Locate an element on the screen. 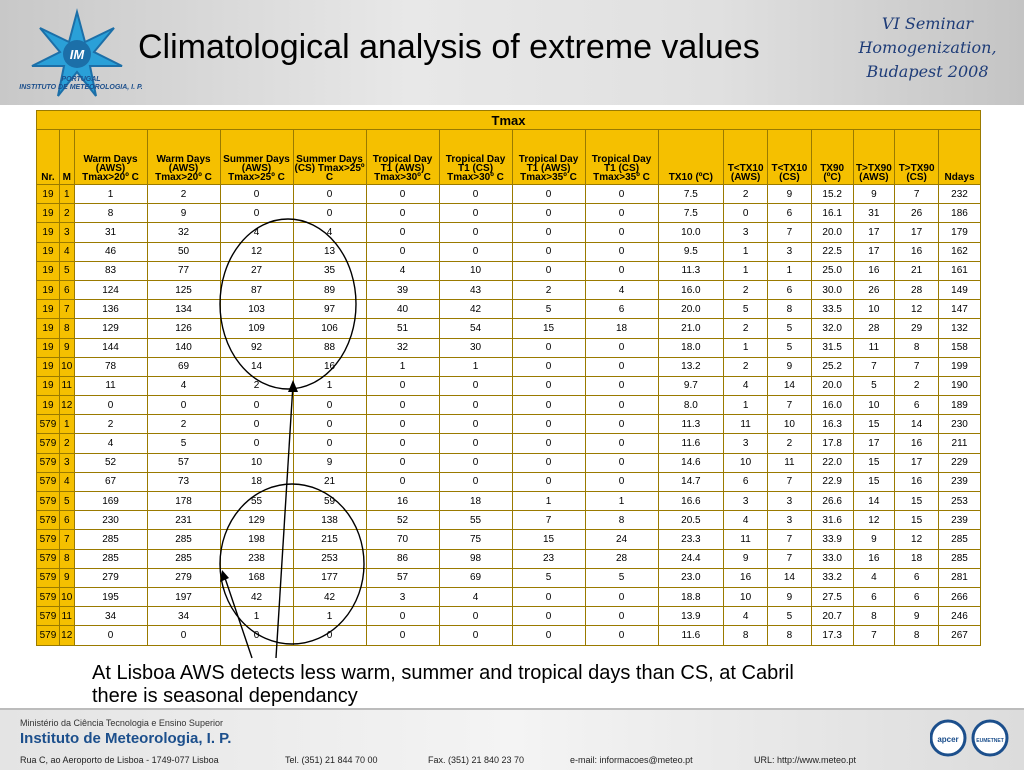 The height and width of the screenshot is (770, 1024). column-header: M is located at coordinates (66, 157).